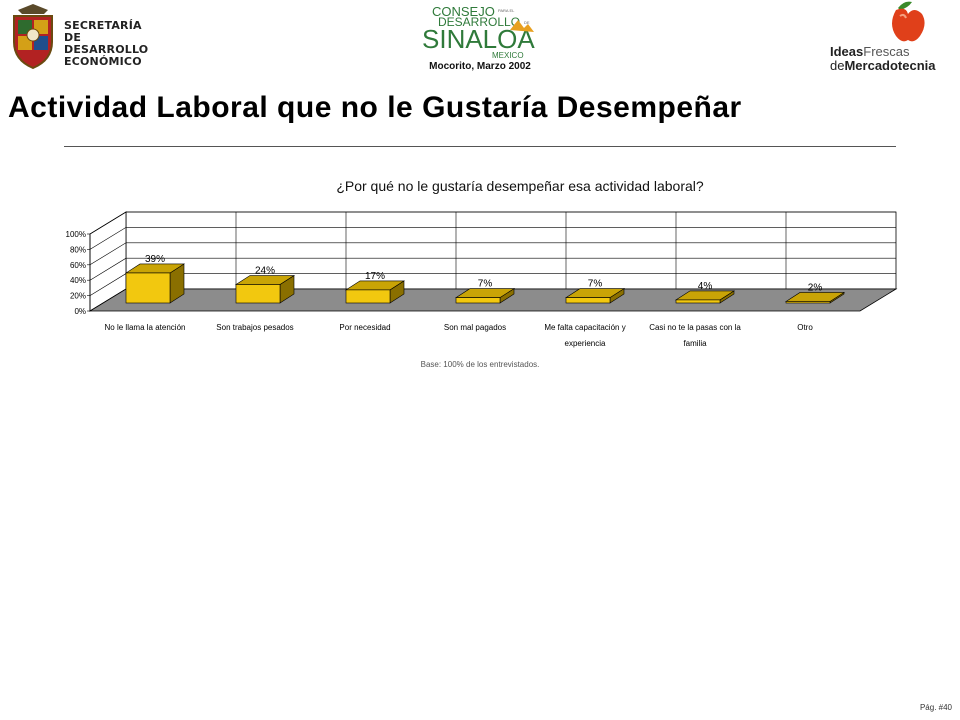 The width and height of the screenshot is (960, 720). I want to click on bar-value-label: 39%, so click(155, 259).